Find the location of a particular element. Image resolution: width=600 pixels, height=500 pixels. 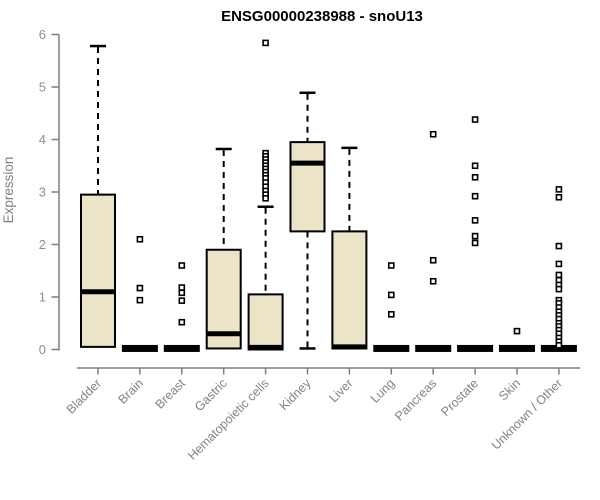

x-tick-label-bladder: Bladder is located at coordinates (84, 396).